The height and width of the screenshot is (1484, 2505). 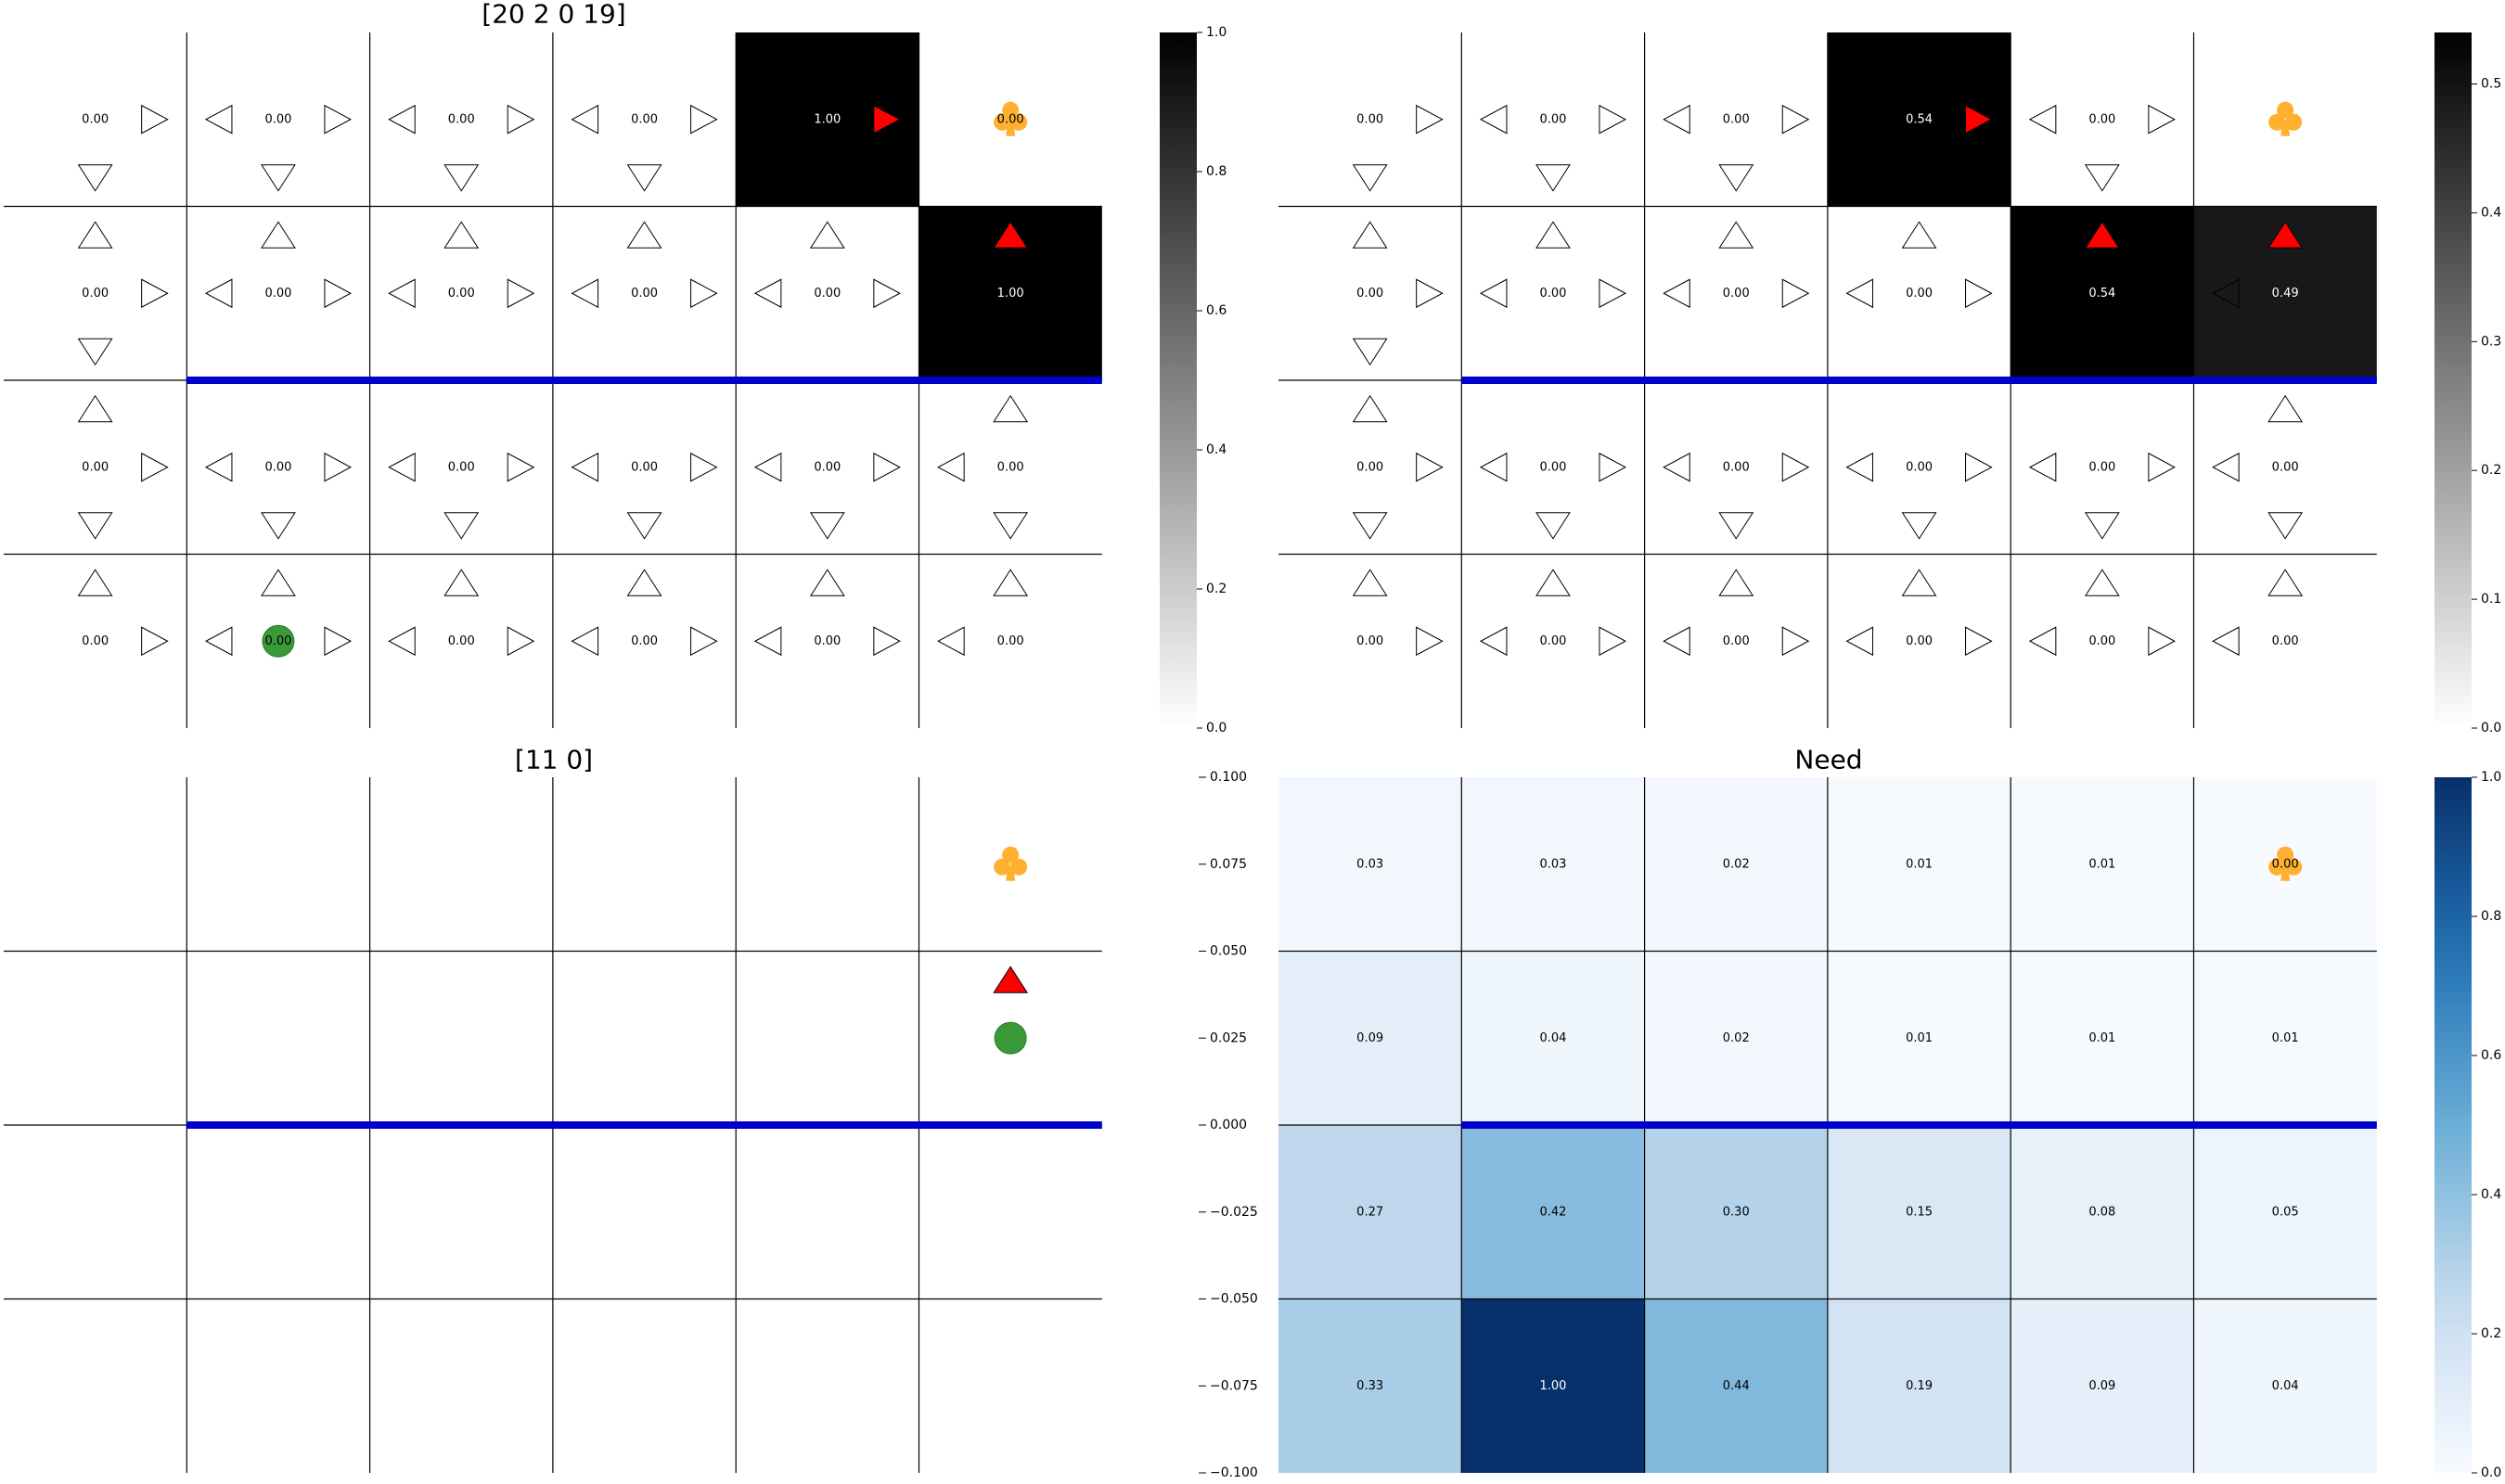 I want to click on cell-value: 0.33, so click(x=1370, y=1386).